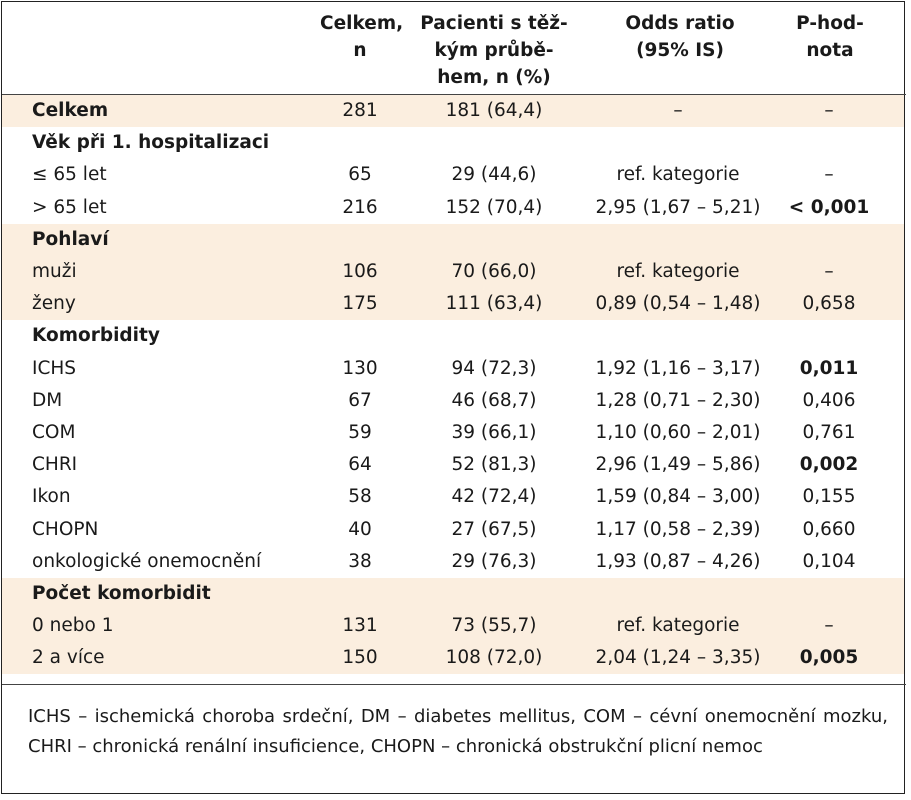 The height and width of the screenshot is (800, 911). Describe the element at coordinates (680, 37) in the screenshot. I see `header-odds-ratio: Odds ratio (95% IS)` at that location.